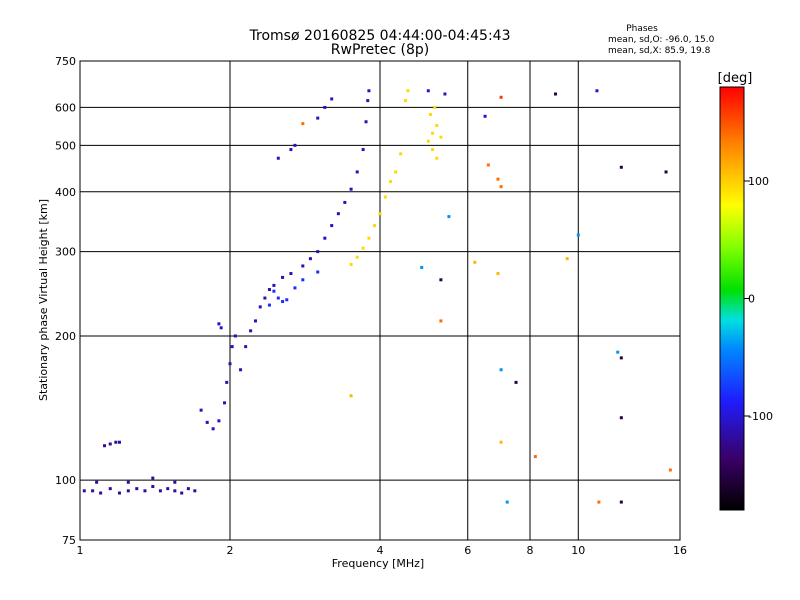  Describe the element at coordinates (65, 252) in the screenshot. I see `y-tick-label: 300` at that location.